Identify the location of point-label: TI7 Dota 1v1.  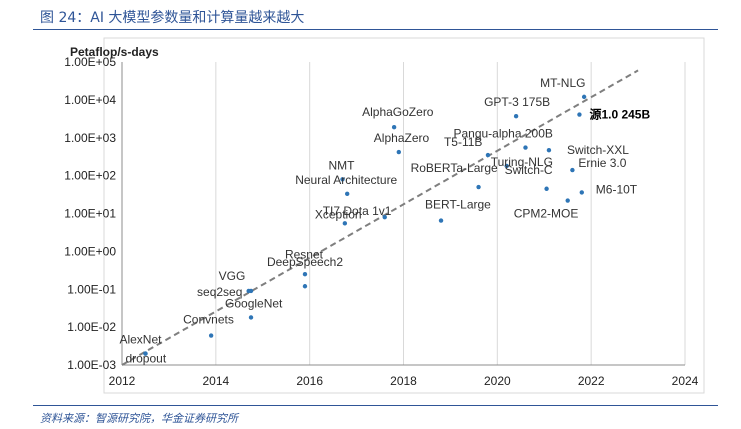
(357, 211).